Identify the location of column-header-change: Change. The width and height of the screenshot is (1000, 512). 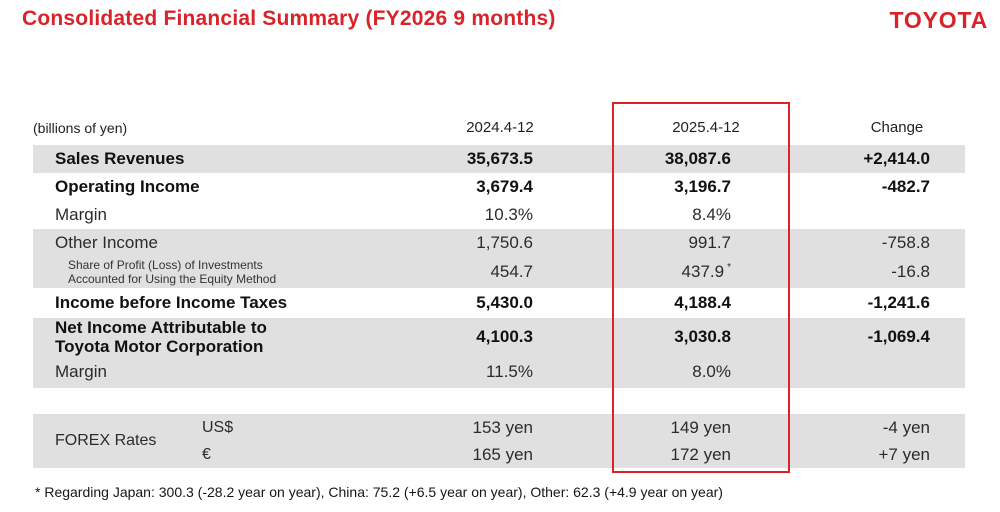
(897, 127).